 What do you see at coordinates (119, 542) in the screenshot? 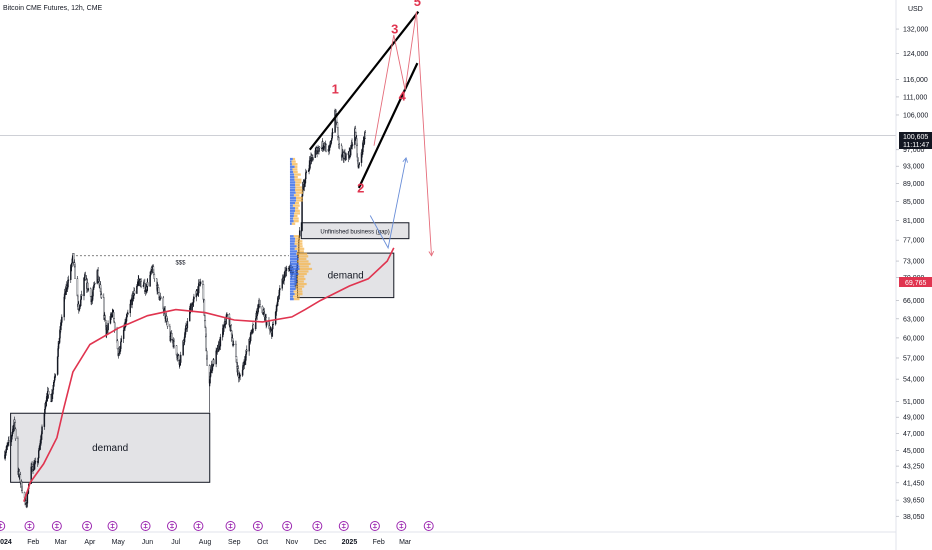
I see `x-tick-label: May` at bounding box center [119, 542].